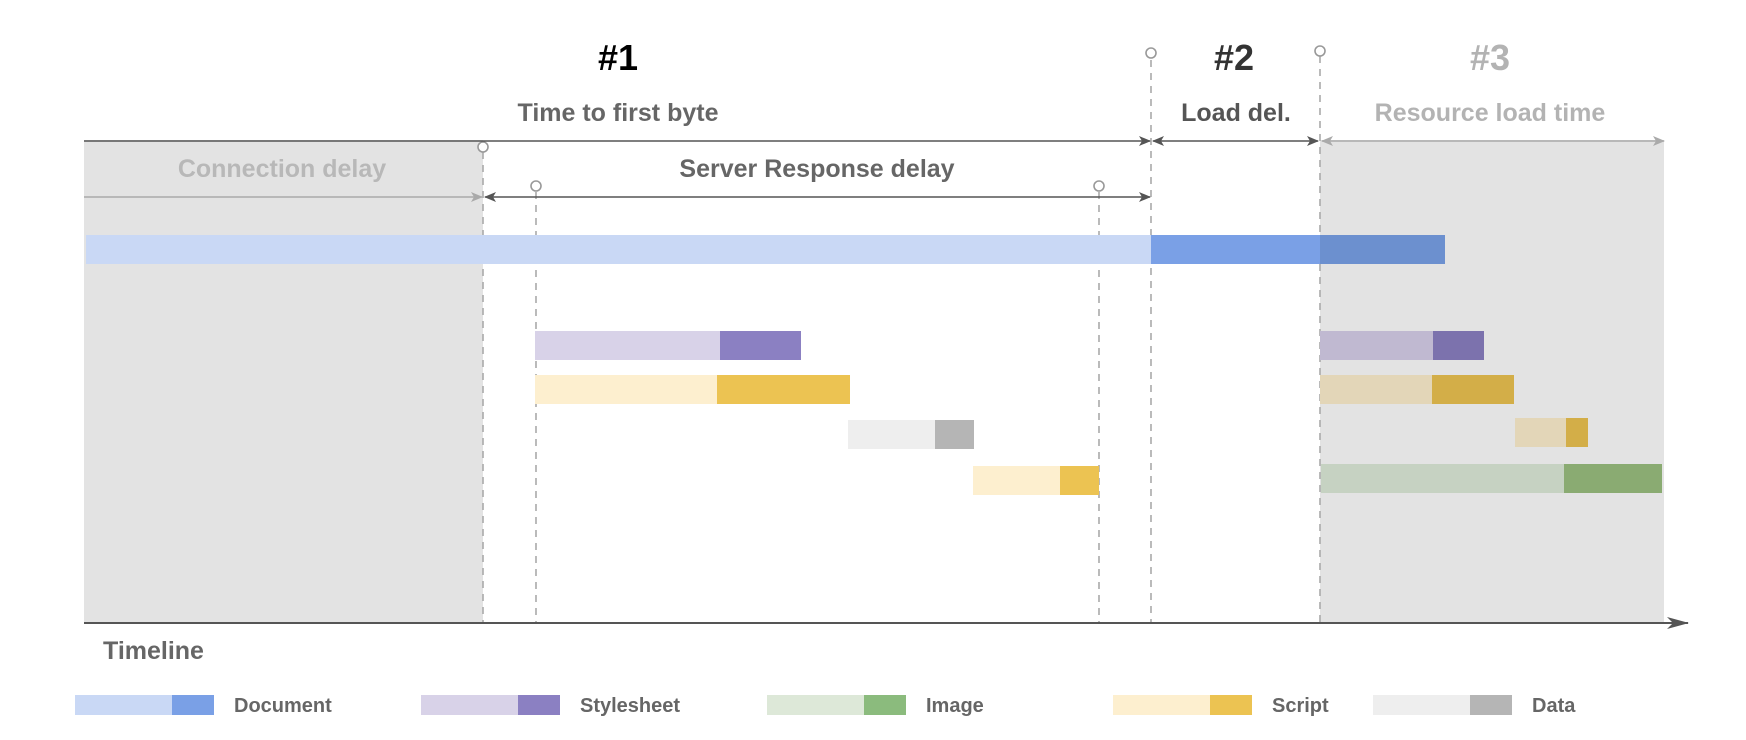 The height and width of the screenshot is (740, 1746). What do you see at coordinates (1442, 478) in the screenshot?
I see `image-wait-bar-shaded` at bounding box center [1442, 478].